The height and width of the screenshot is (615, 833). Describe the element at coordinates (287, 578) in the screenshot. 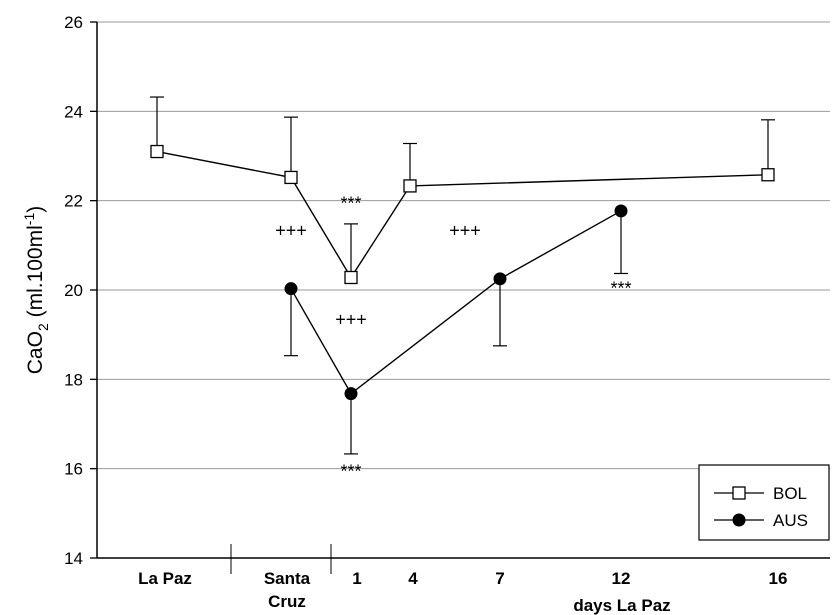

I see `x-tick-label: Santa` at that location.